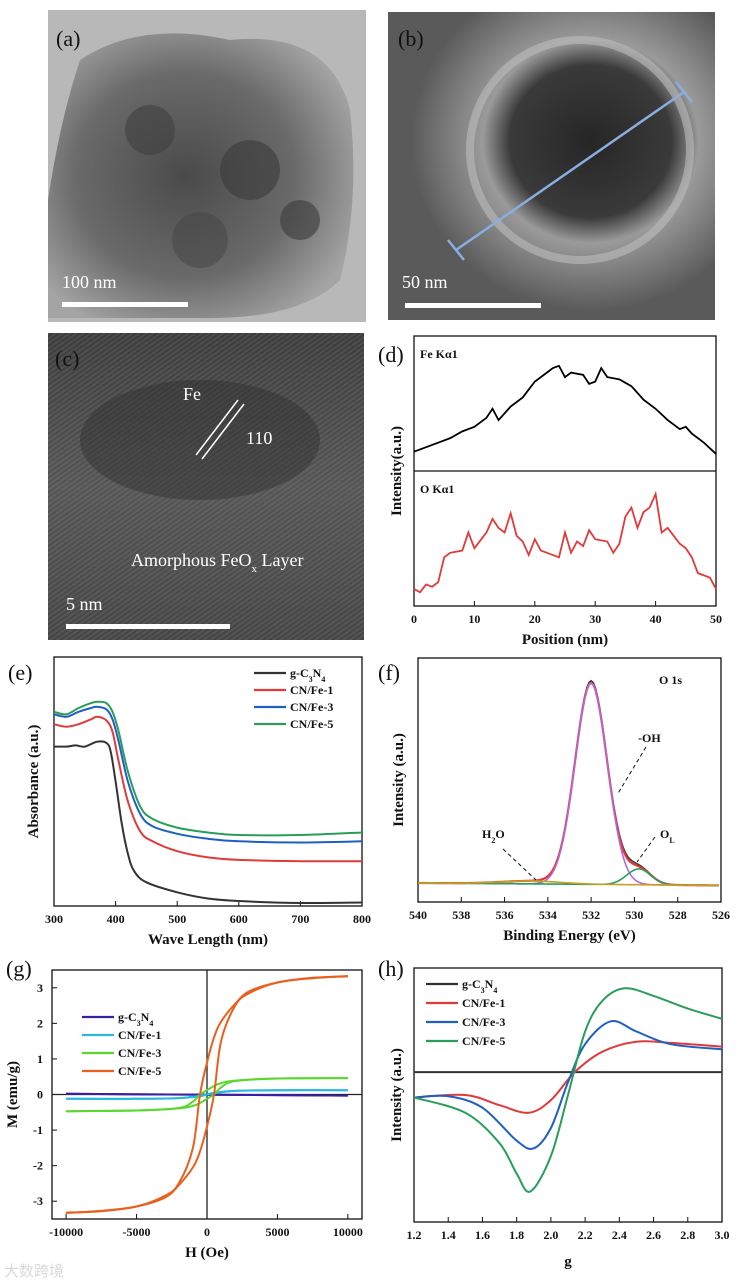 Image resolution: width=743 pixels, height=1283 pixels. Describe the element at coordinates (474, 619) in the screenshot. I see `x-tick-label: 10` at that location.